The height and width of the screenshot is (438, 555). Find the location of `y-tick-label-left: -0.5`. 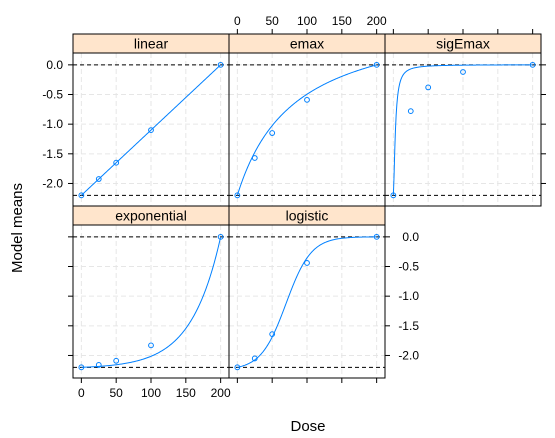

y-tick-label-left: -0.5 is located at coordinates (52, 95).